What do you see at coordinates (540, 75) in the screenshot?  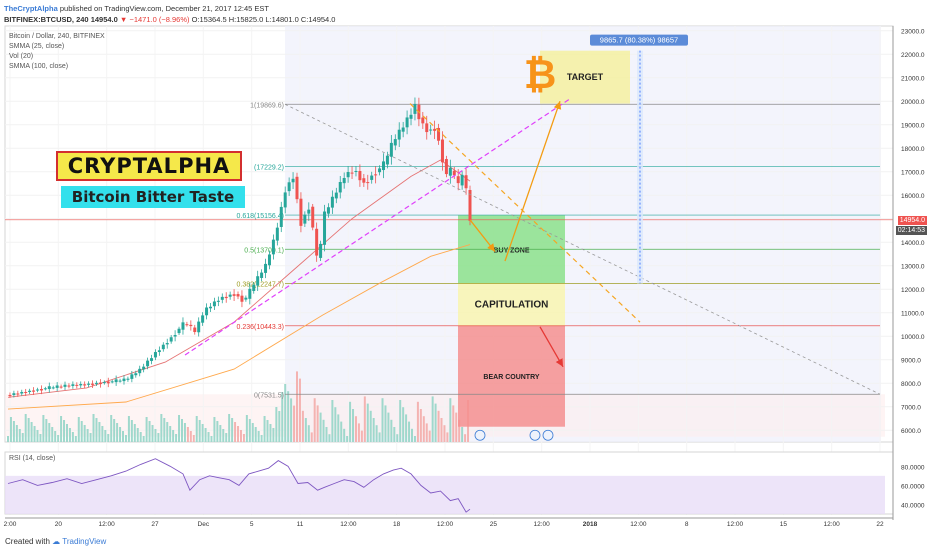 I see `bitcoin-logo-icon: ₿` at bounding box center [540, 75].